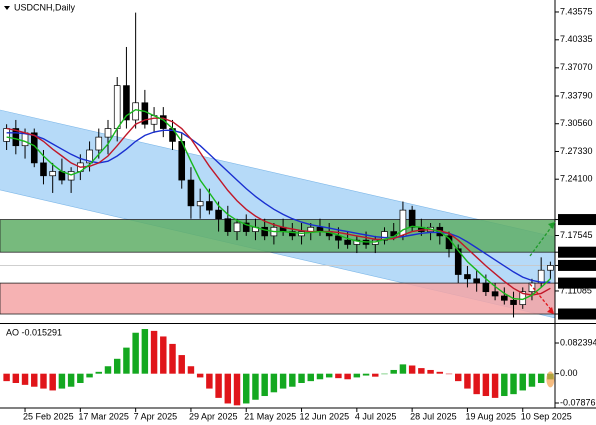 The image size is (596, 425). Describe the element at coordinates (325, 416) in the screenshot. I see `x-tick-label: 12 Jun 2025` at that location.